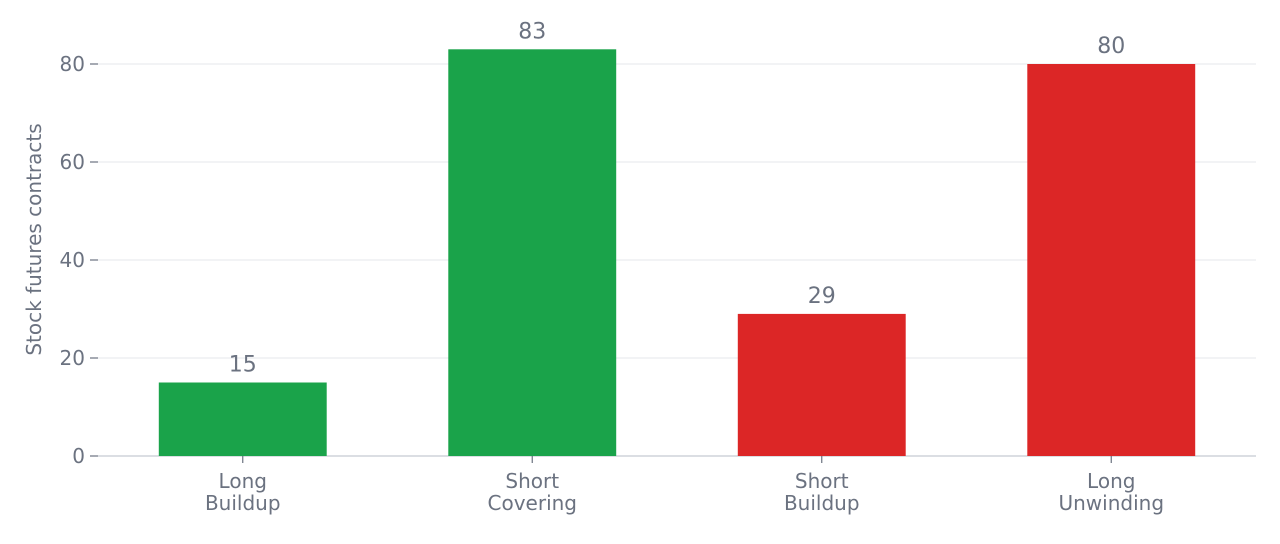 The height and width of the screenshot is (544, 1280). I want to click on y-tick-label: 20, so click(72, 358).